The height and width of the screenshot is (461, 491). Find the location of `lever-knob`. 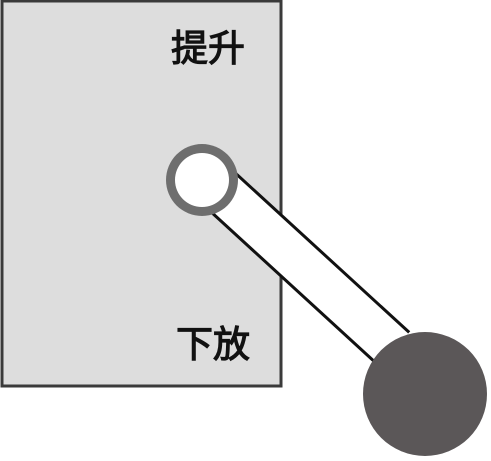

lever-knob is located at coordinates (425, 394).